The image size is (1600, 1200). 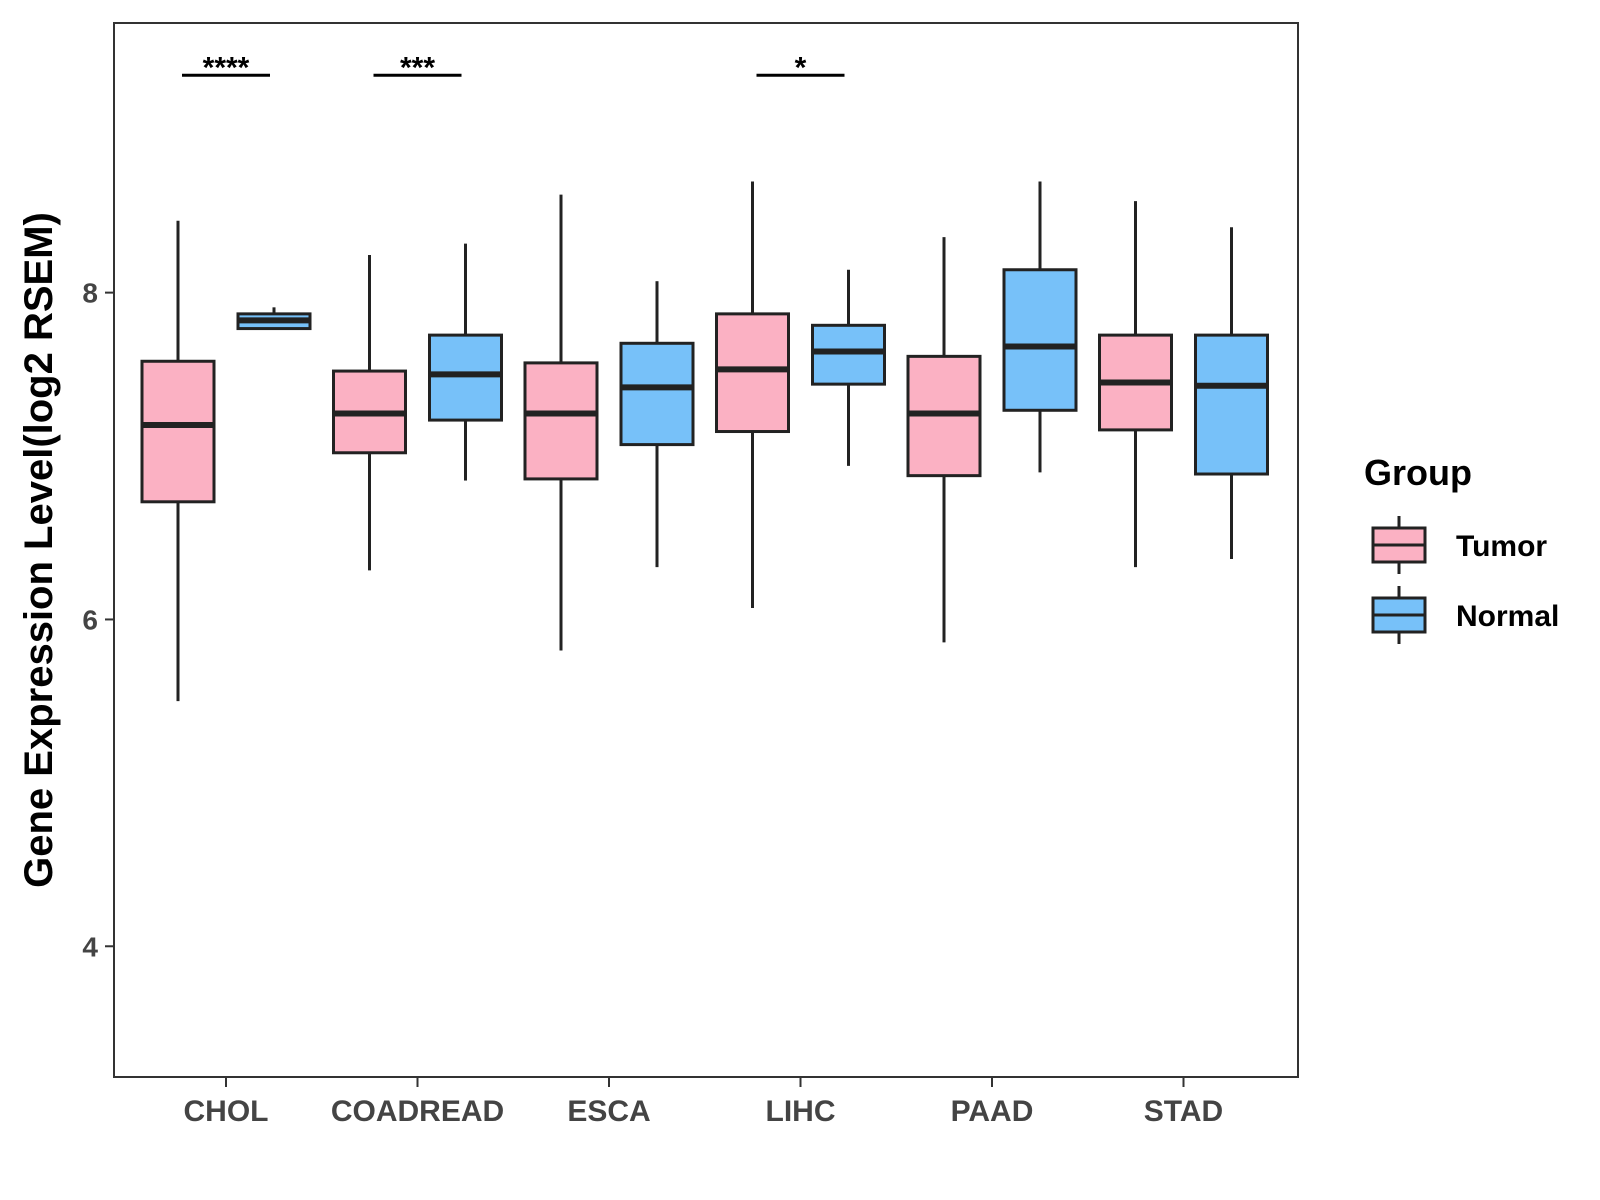 I want to click on x-tick-label: CHOL, so click(x=226, y=1111).